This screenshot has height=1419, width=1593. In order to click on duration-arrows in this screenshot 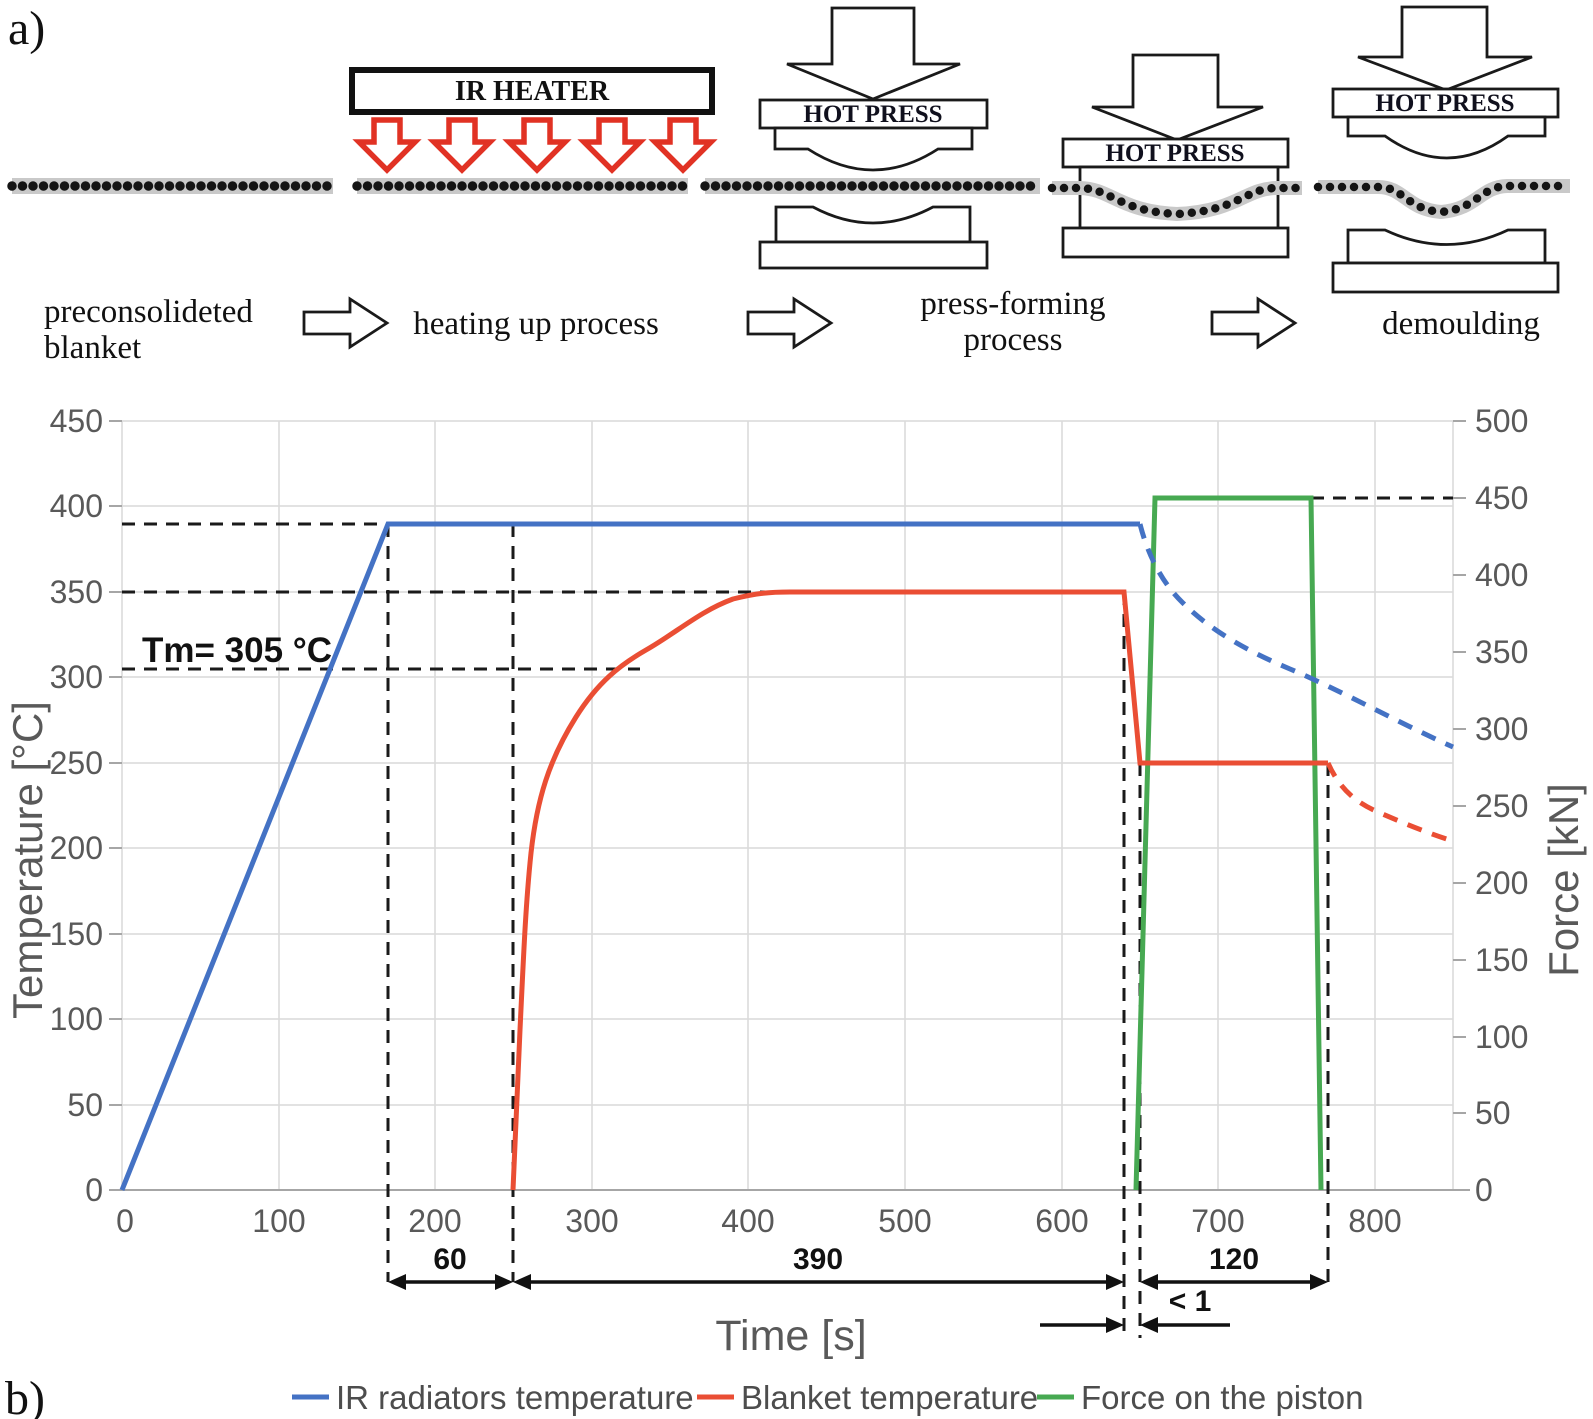, I will do `click(858, 1303)`.